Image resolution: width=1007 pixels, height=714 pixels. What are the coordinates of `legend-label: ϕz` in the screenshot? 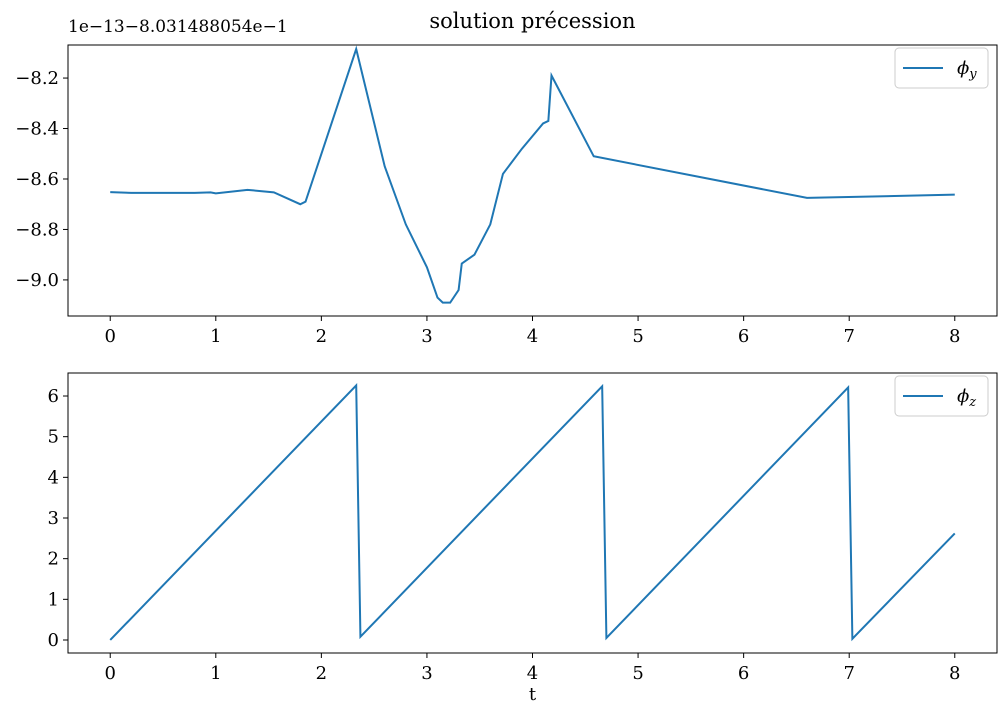 It's located at (966, 398).